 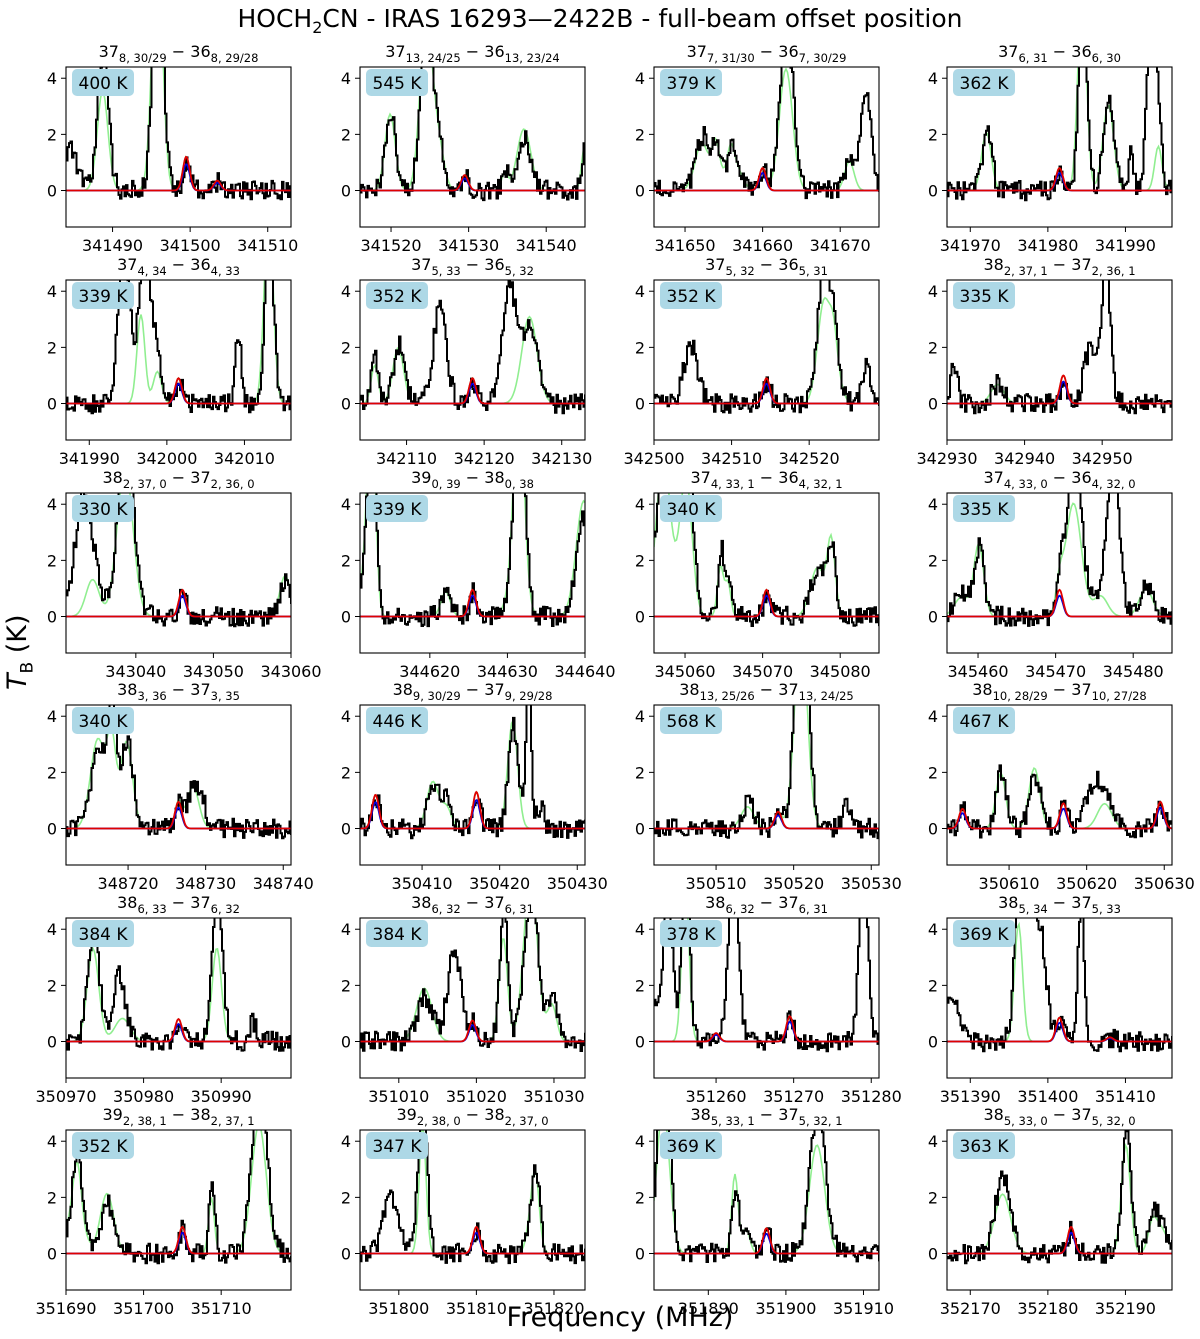 I want to click on title-subscript: 5, 32, 0, so click(x=1114, y=1121).